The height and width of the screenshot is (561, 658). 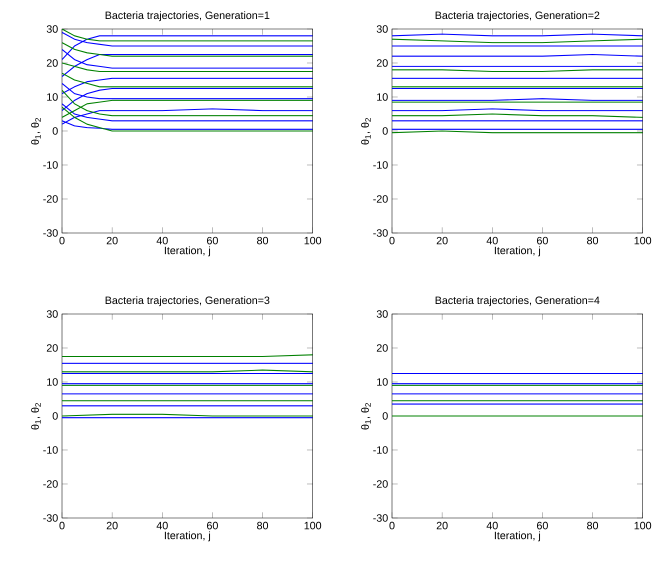 What do you see at coordinates (518, 16) in the screenshot?
I see `chart-title: Bacteria trajectories, Generation=2` at bounding box center [518, 16].